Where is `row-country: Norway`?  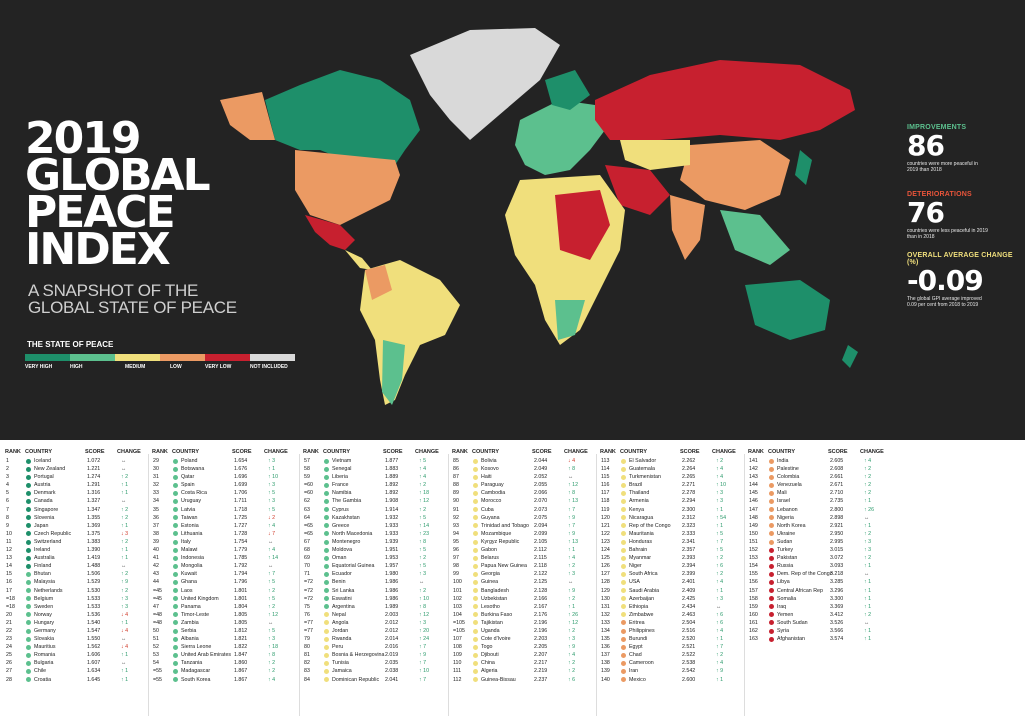
row-country: Norway is located at coordinates (43, 614).